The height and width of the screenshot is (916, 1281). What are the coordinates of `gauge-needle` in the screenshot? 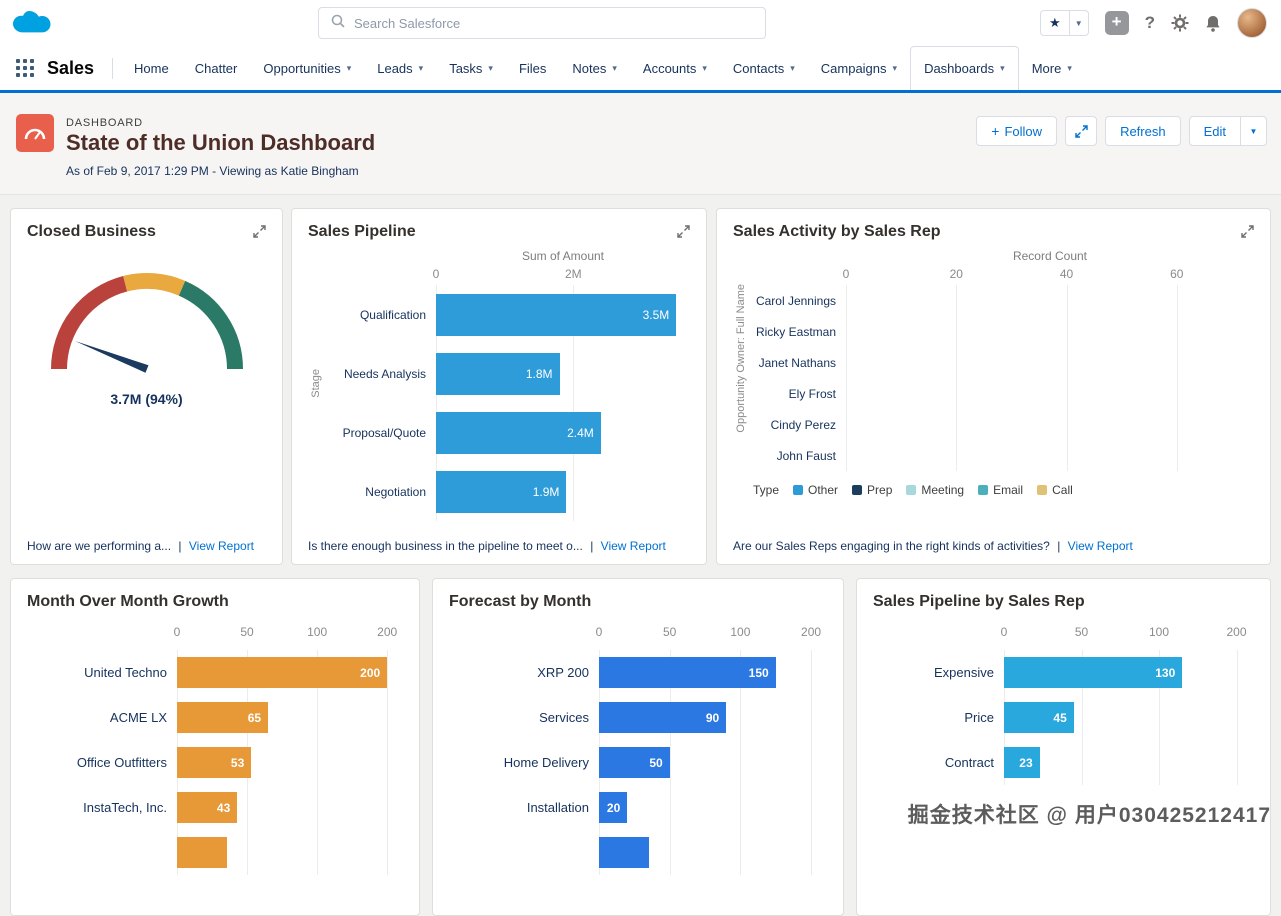 It's located at (111, 357).